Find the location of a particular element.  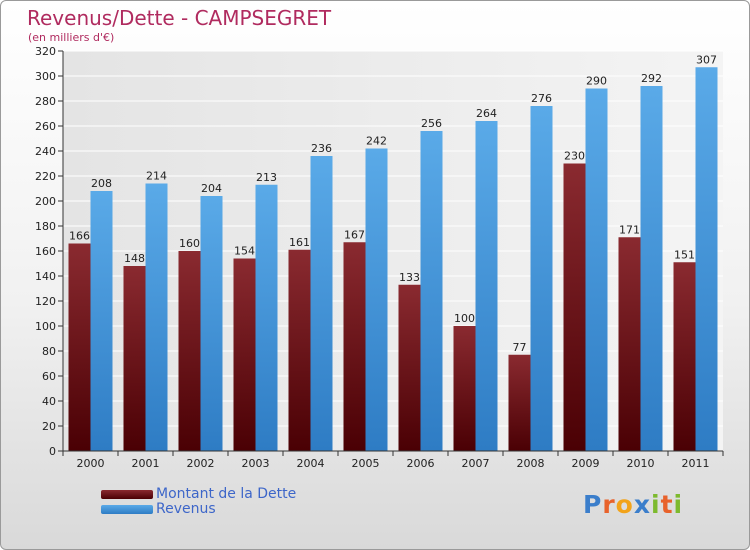

chart-subtitle: (en milliers d'€) is located at coordinates (71, 37).